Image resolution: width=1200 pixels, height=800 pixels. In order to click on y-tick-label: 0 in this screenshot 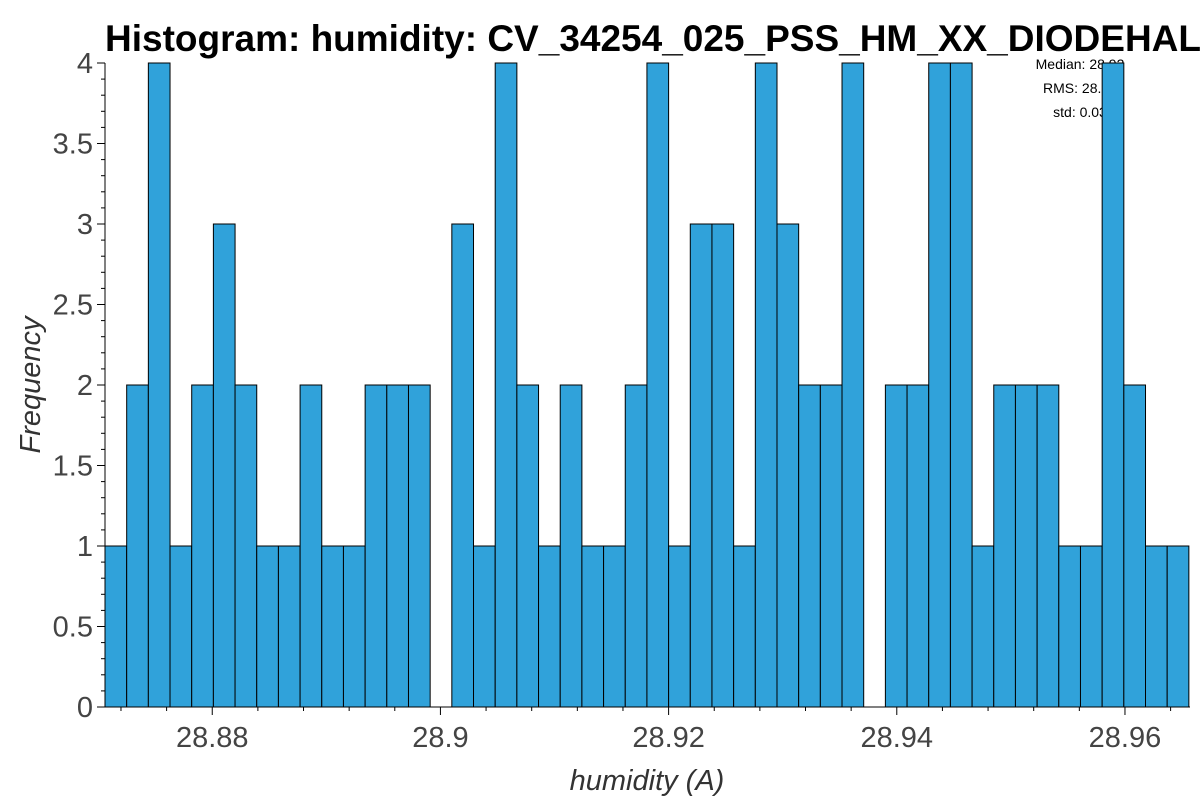, I will do `click(85, 708)`.